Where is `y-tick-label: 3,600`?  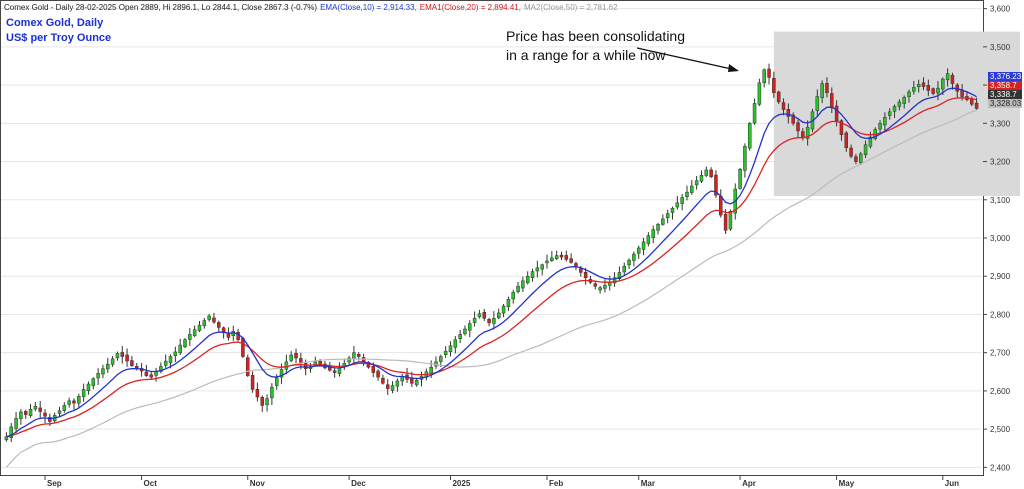
y-tick-label: 3,600 is located at coordinates (1000, 9).